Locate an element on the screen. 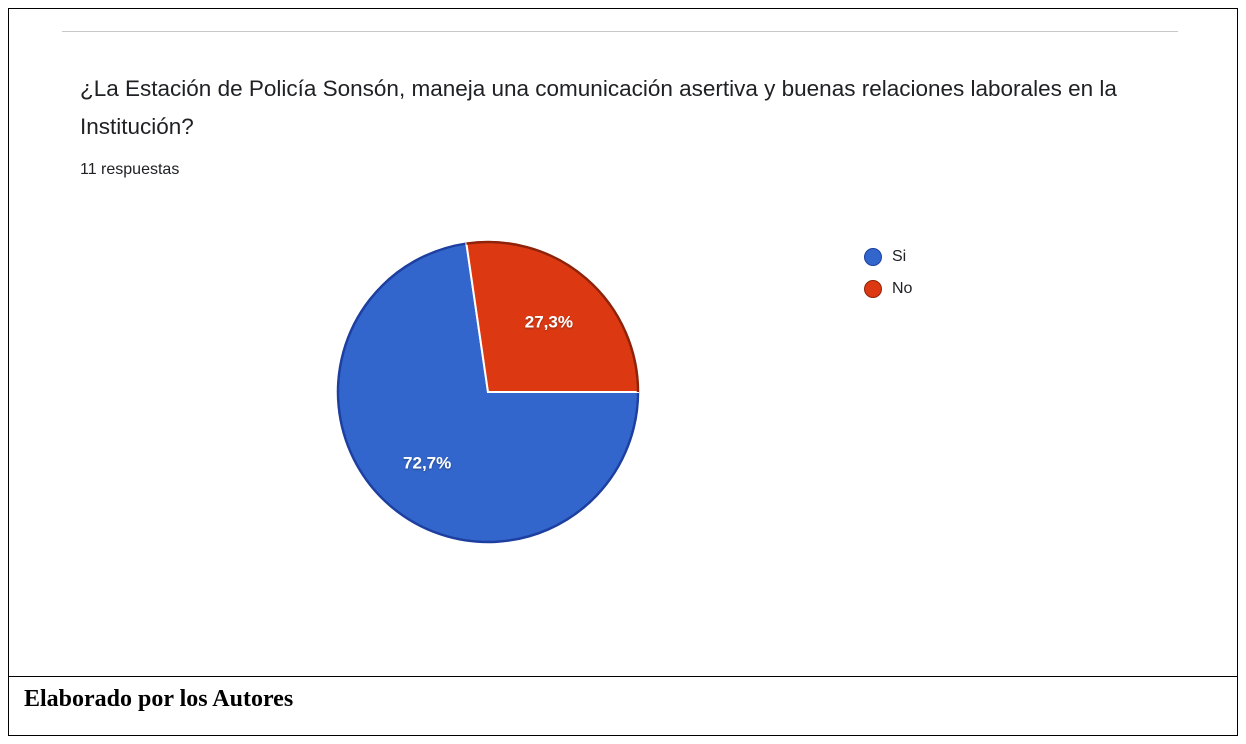  legend-label-no: No is located at coordinates (902, 288).